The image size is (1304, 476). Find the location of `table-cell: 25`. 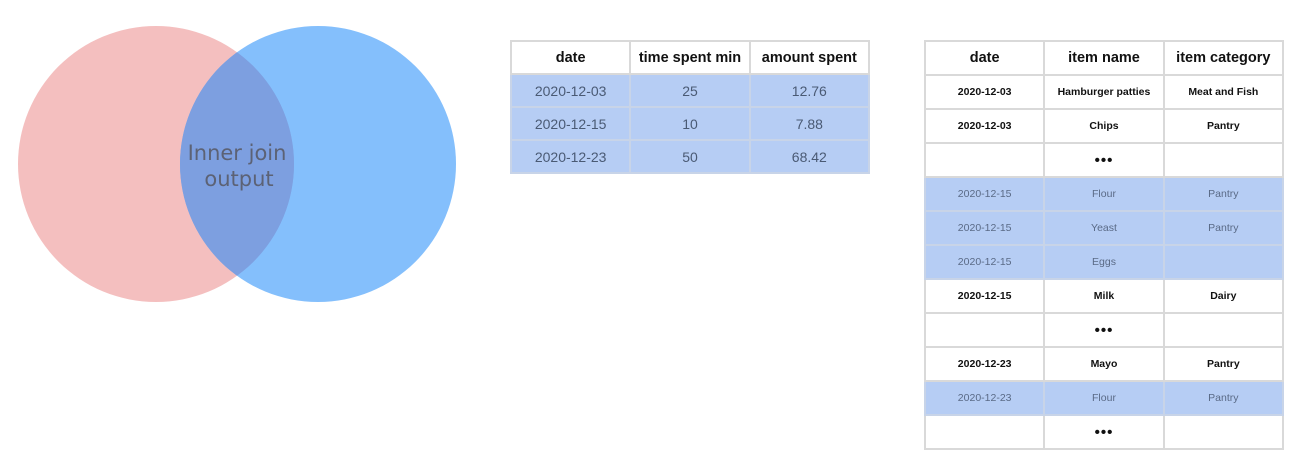

table-cell: 25 is located at coordinates (690, 90).